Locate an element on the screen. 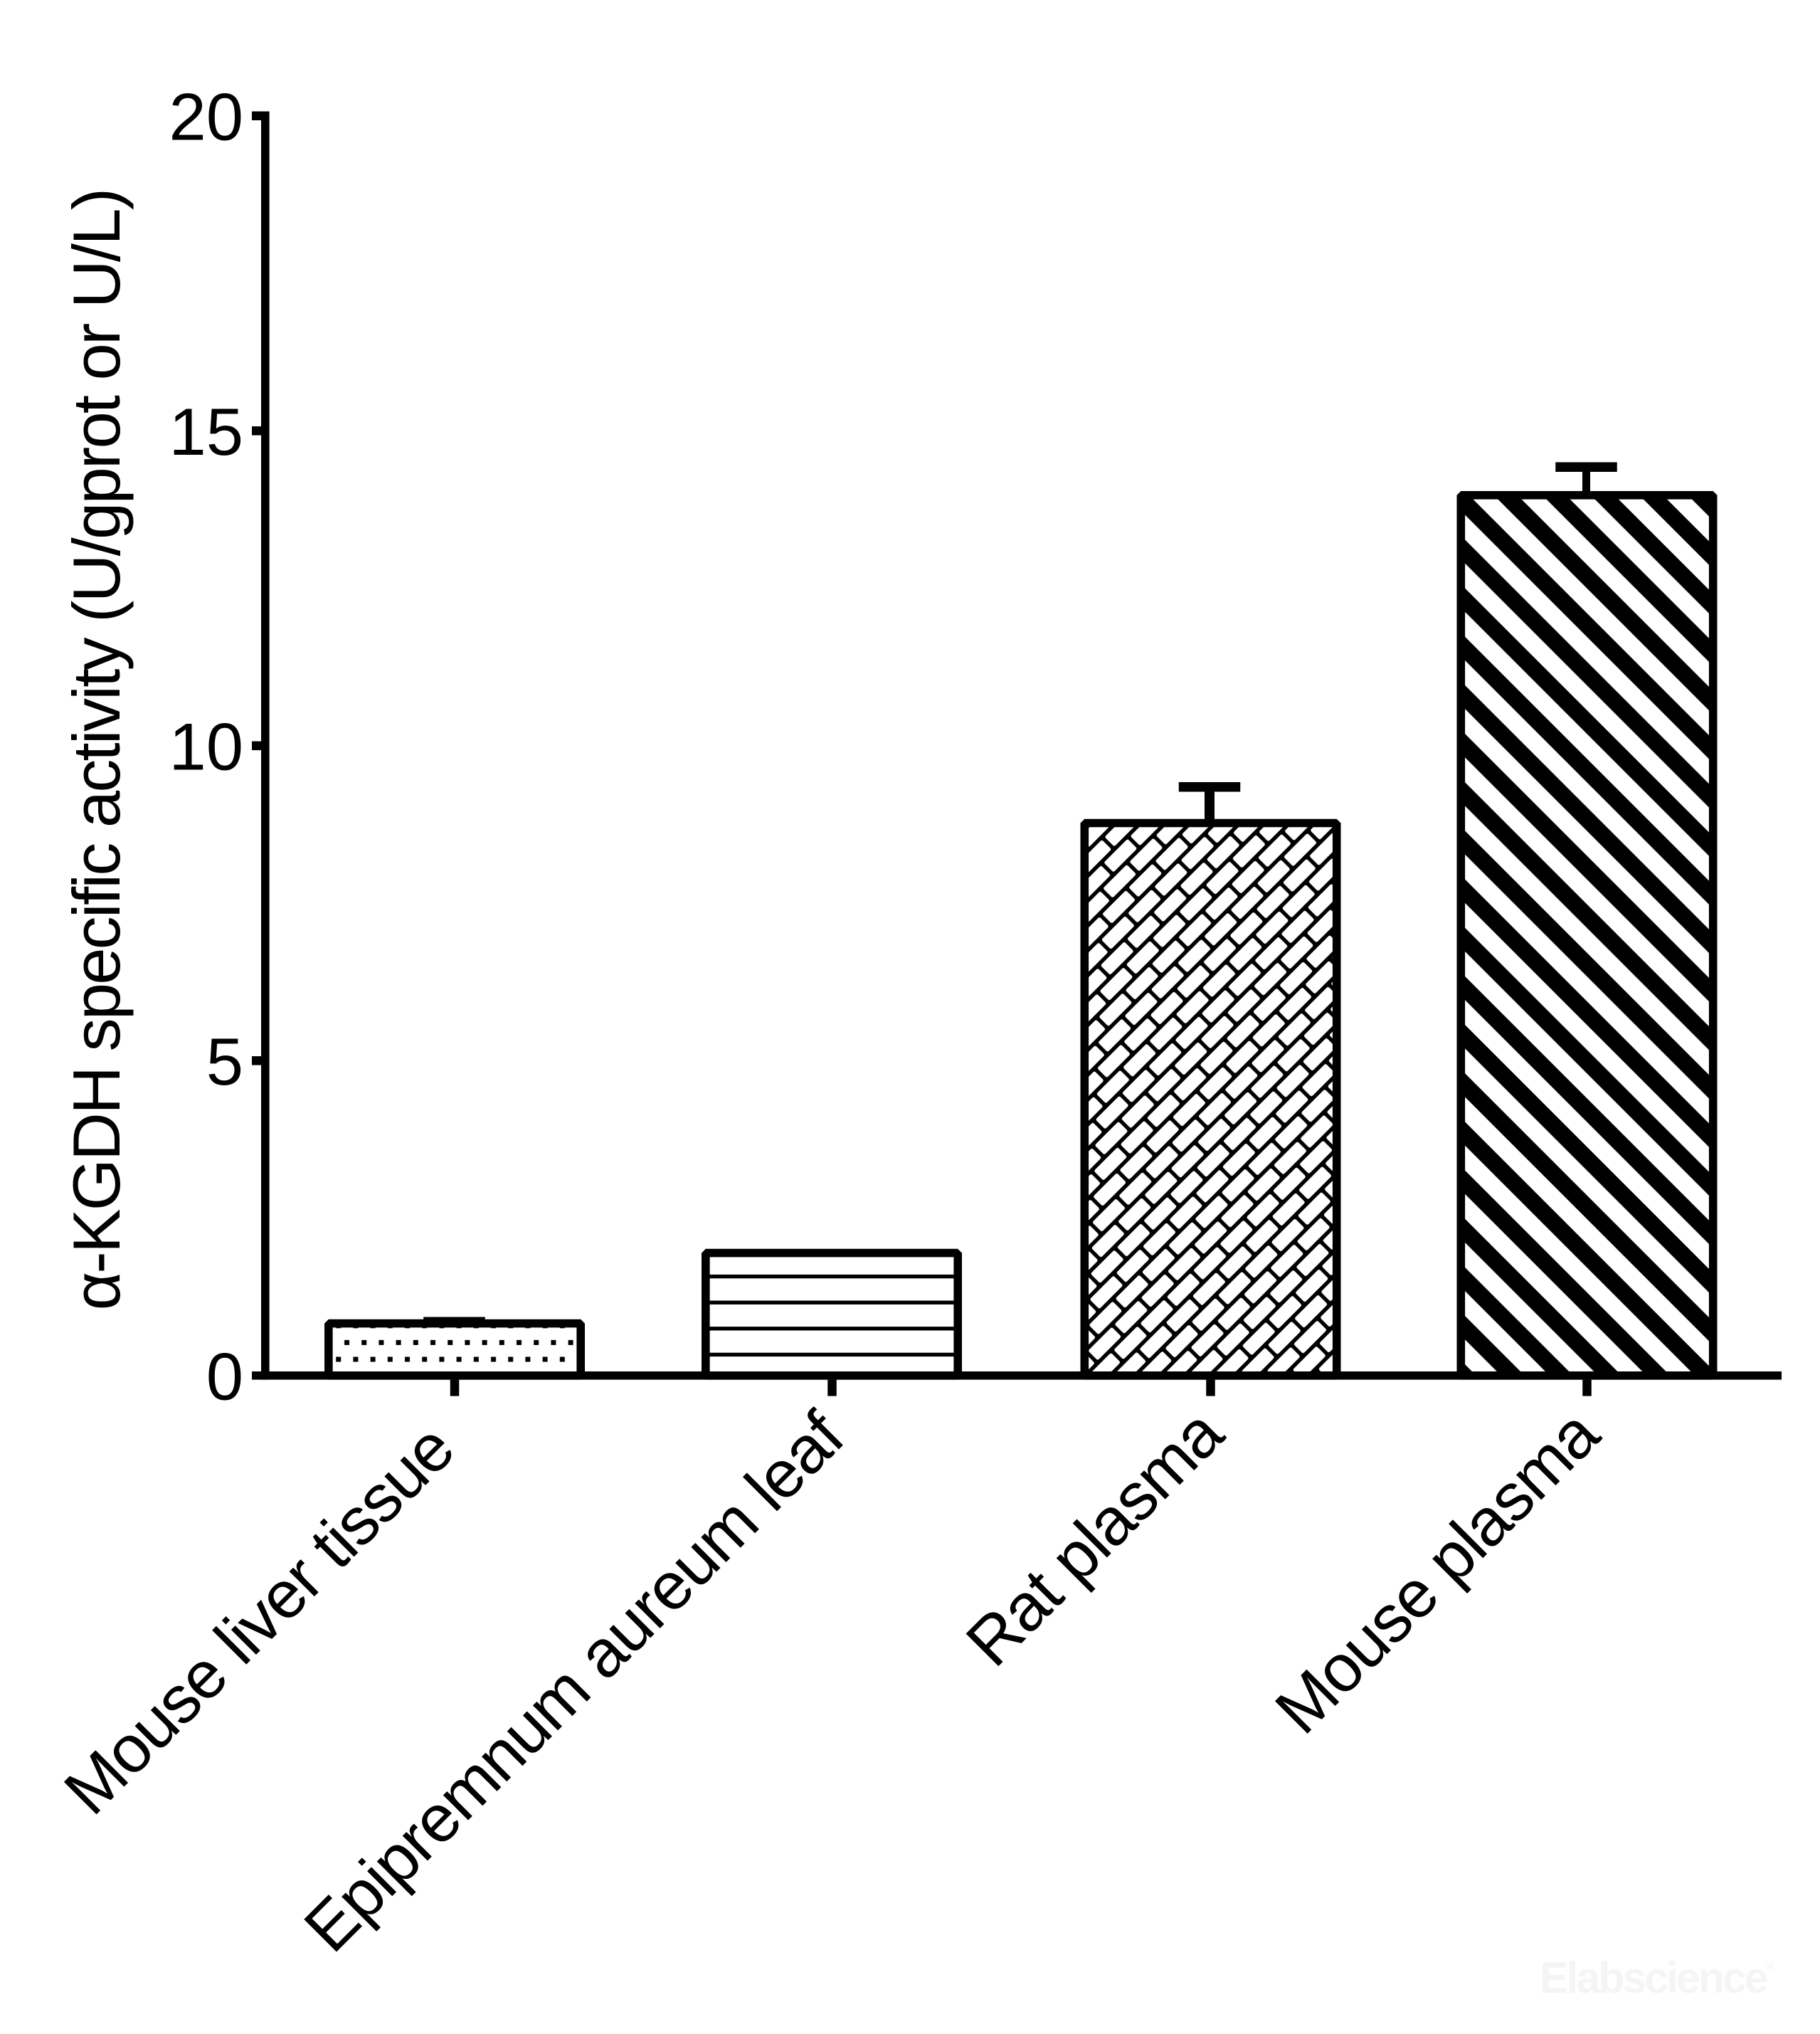  svg-text: 15 is located at coordinates (206, 431).